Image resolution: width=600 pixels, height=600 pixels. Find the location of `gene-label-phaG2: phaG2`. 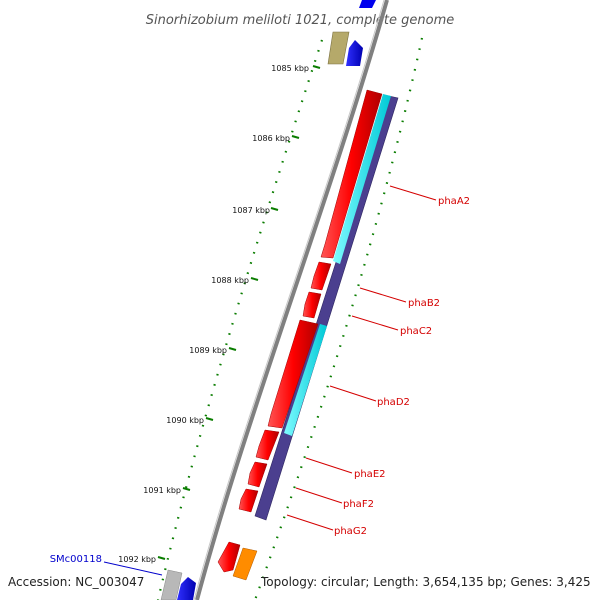

gene-label-phaG2: phaG2 is located at coordinates (350, 531).